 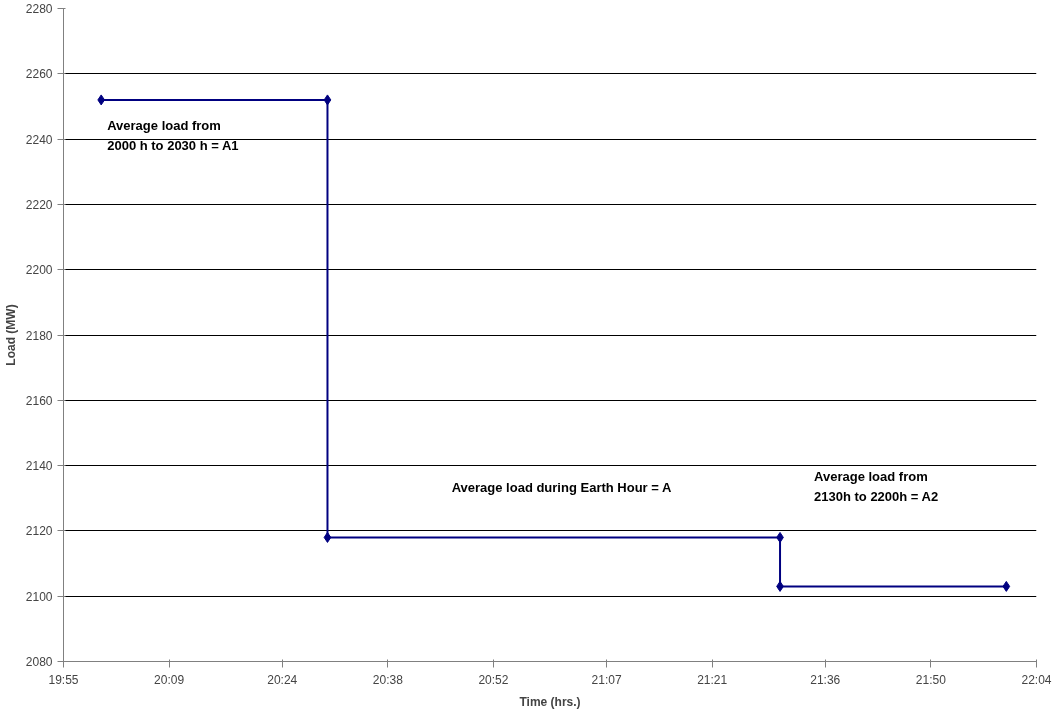 What do you see at coordinates (606, 679) in the screenshot?
I see `x-tick-label: 21:07` at bounding box center [606, 679].